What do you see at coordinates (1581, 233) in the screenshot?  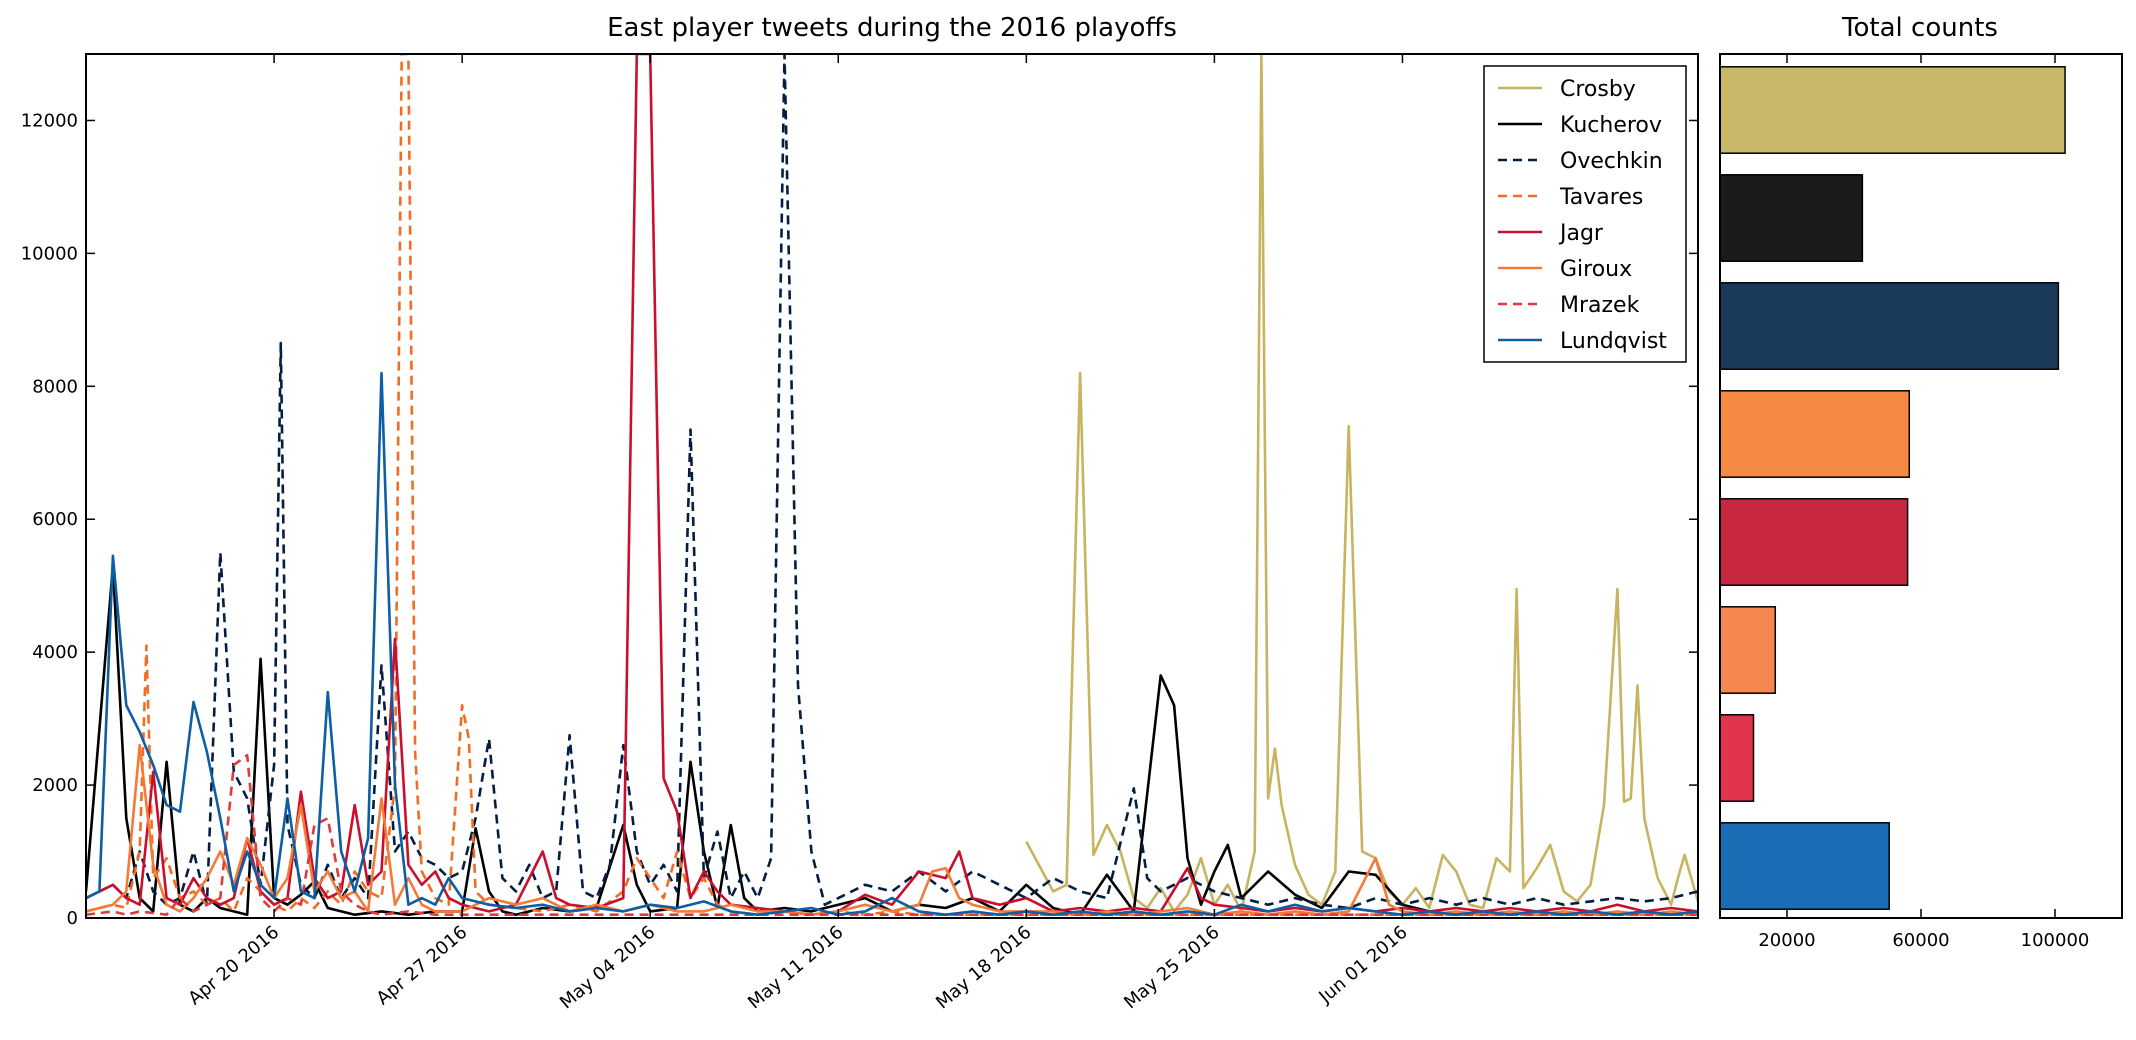 I see `legend-label-jagr: Jagr` at bounding box center [1581, 233].